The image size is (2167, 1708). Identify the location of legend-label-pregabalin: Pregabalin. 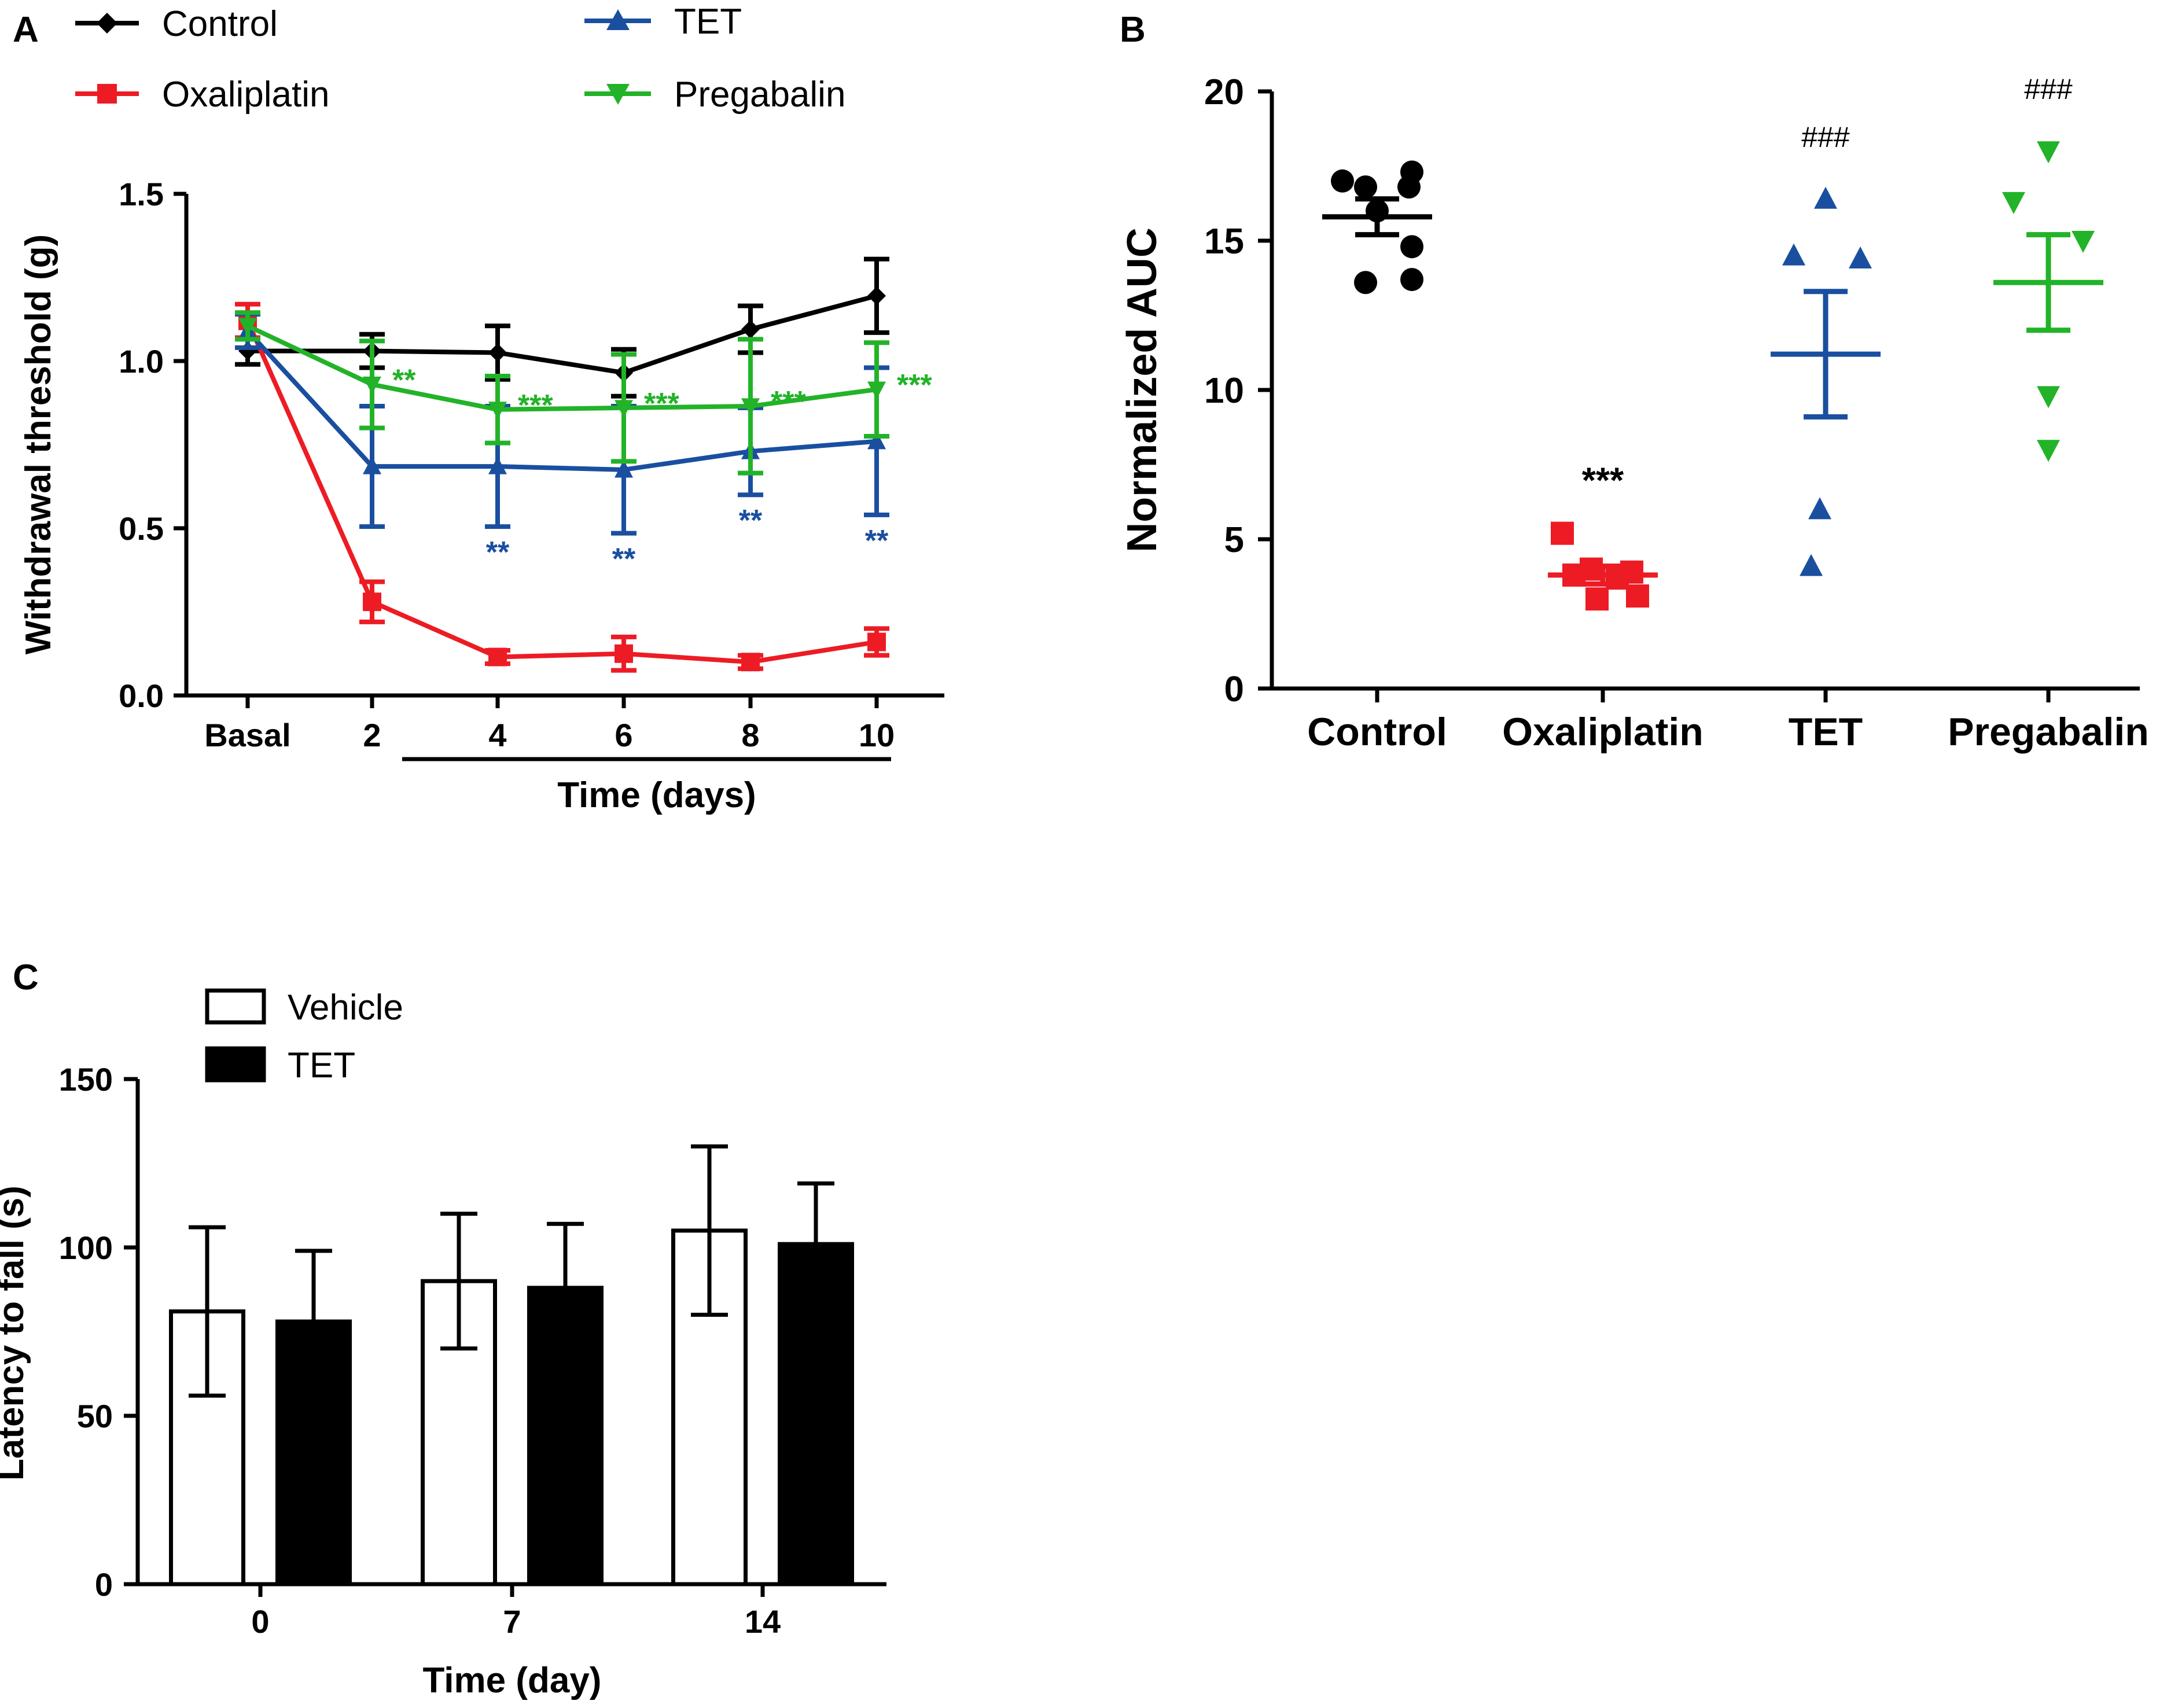
(760, 95).